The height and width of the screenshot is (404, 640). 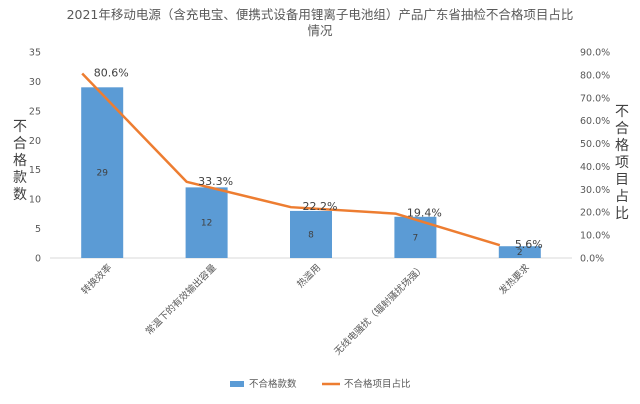 I want to click on bar-value-label: 12, so click(x=206, y=224).